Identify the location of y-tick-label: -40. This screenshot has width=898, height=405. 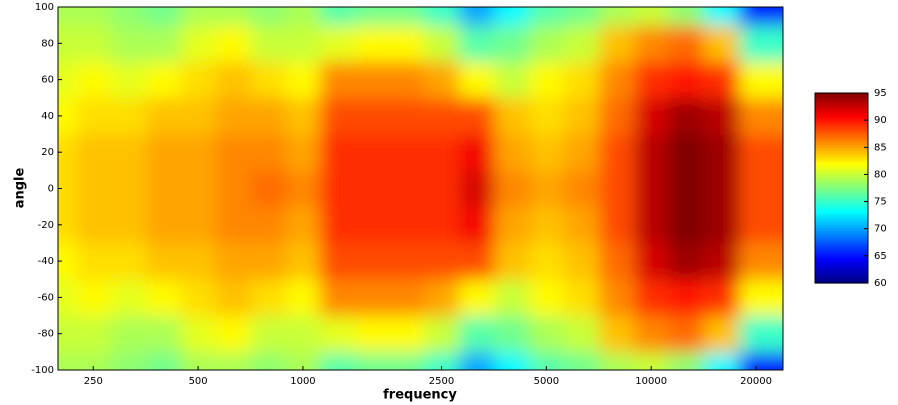
(46, 261).